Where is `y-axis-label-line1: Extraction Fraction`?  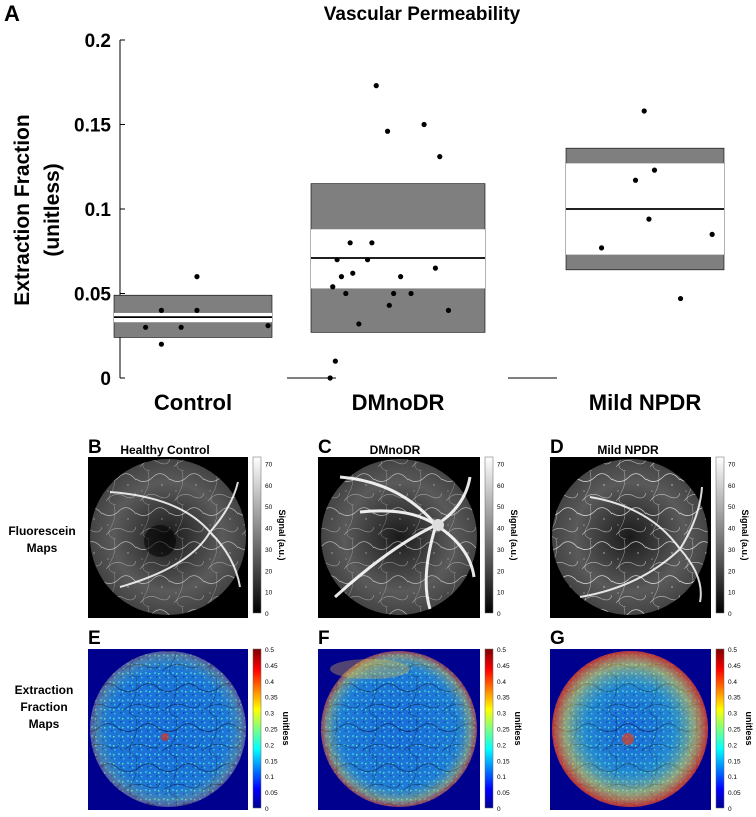 y-axis-label-line1: Extraction Fraction is located at coordinates (22, 209).